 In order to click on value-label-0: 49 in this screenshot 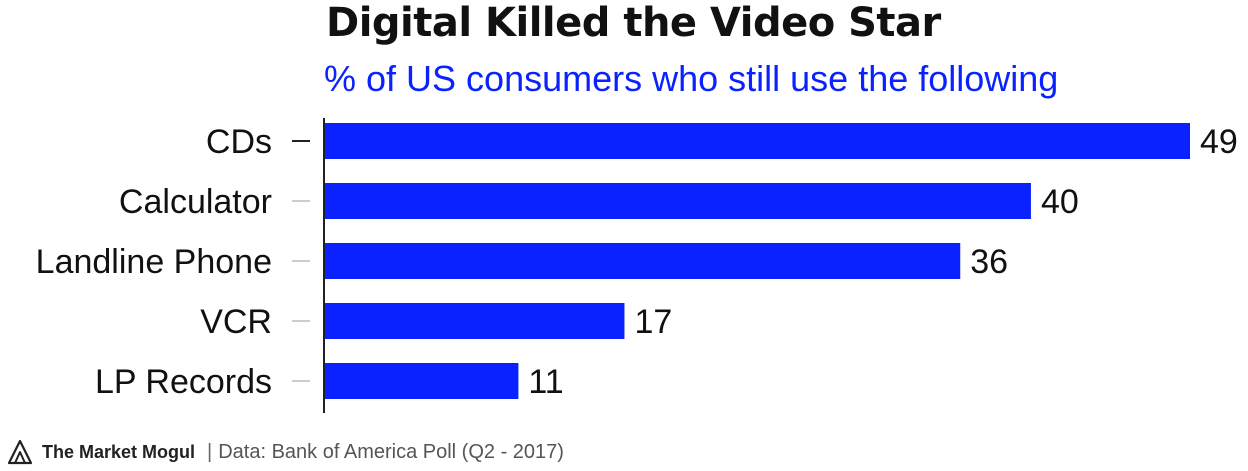, I will do `click(1219, 142)`.